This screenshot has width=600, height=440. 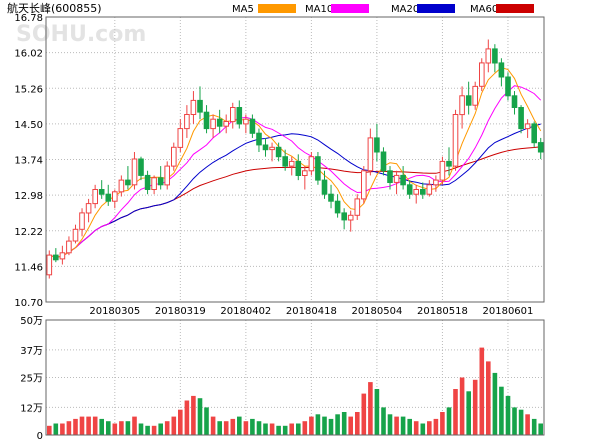 What do you see at coordinates (28, 89) in the screenshot?
I see `price-tick-label: 15.26` at bounding box center [28, 89].